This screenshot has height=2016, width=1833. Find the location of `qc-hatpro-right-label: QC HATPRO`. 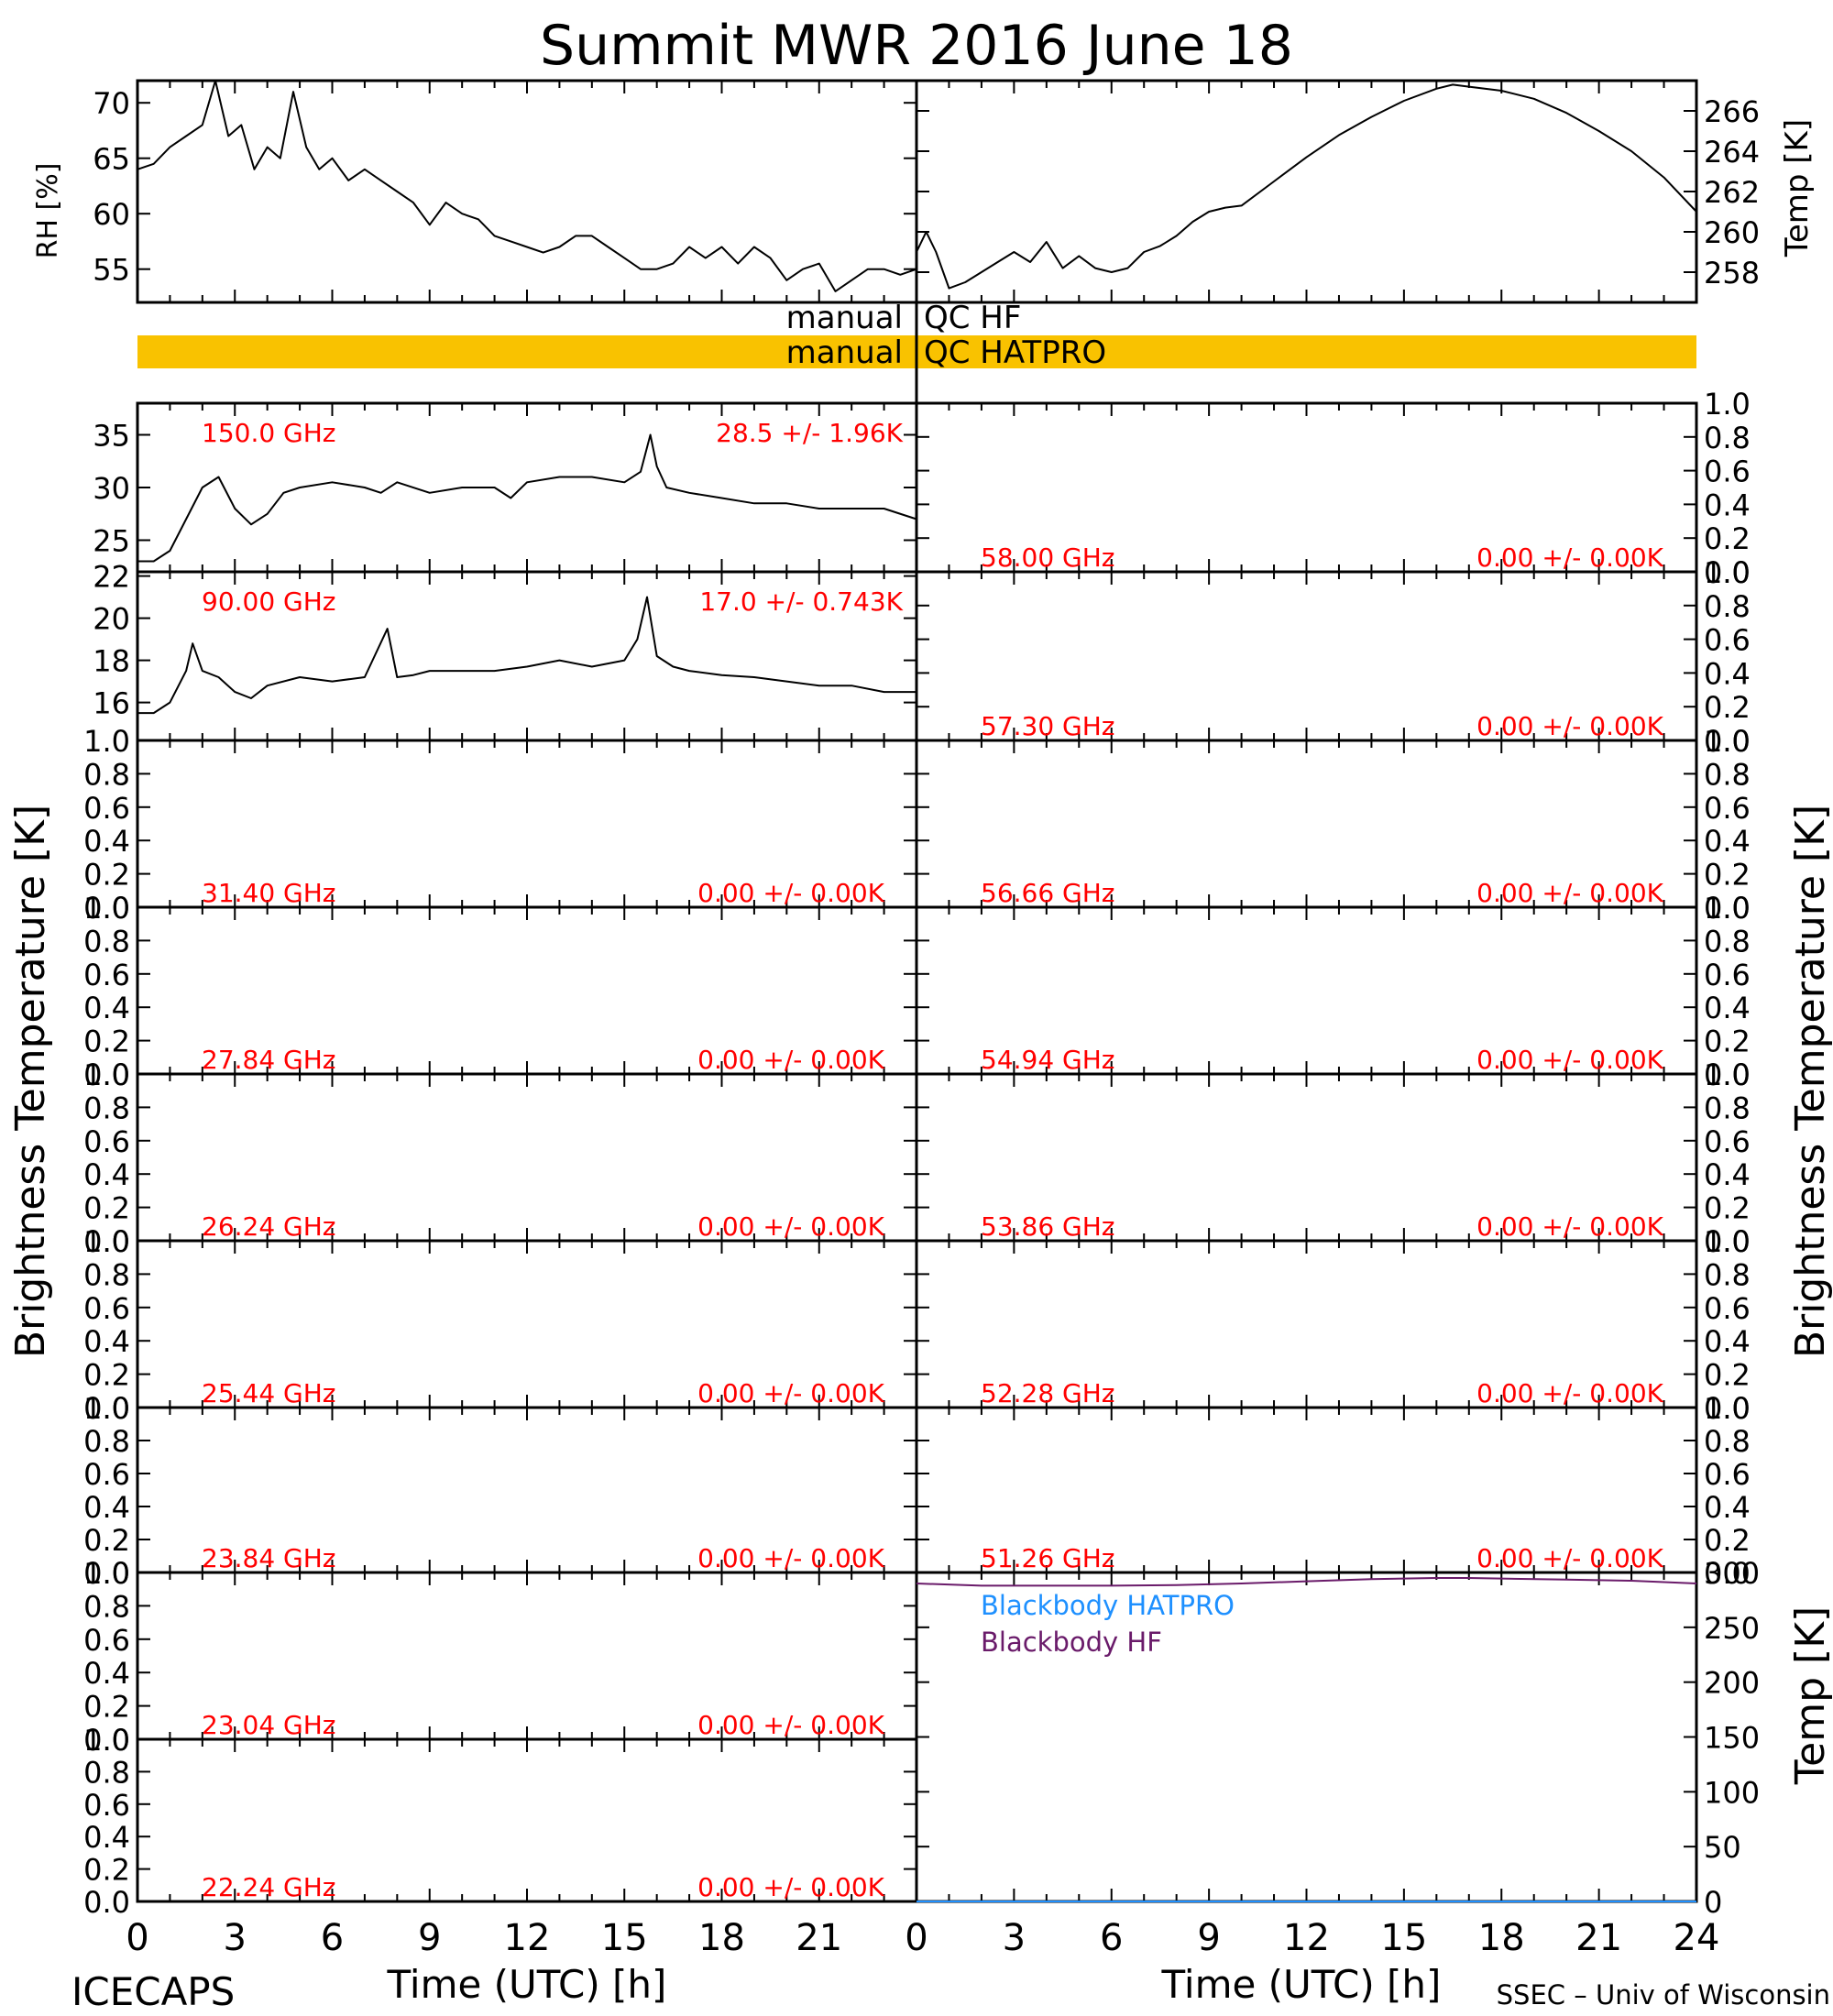

qc-hatpro-right-label: QC HATPRO is located at coordinates (1015, 352).